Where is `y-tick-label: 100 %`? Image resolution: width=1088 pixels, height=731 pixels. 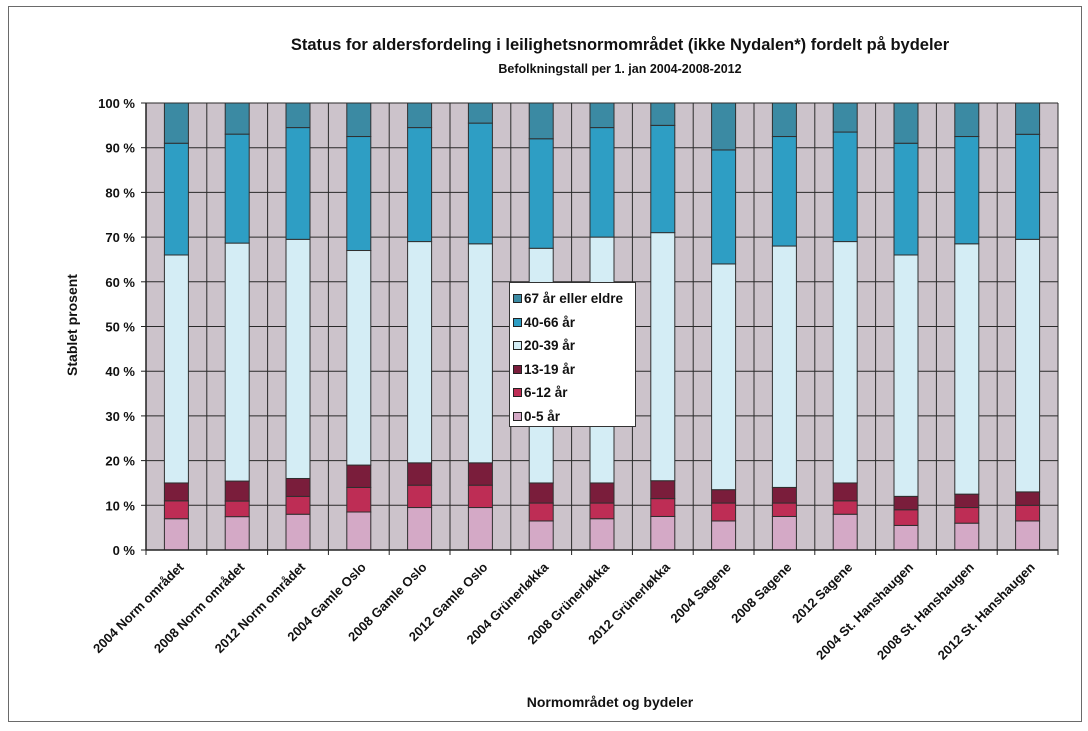 y-tick-label: 100 % is located at coordinates (116, 103).